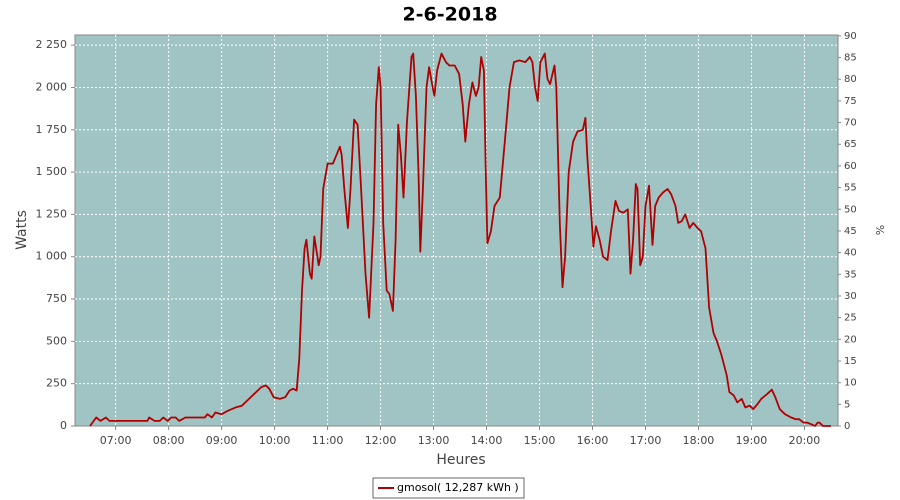 The height and width of the screenshot is (500, 900). What do you see at coordinates (805, 440) in the screenshot?
I see `x-tick-label: 20:00` at bounding box center [805, 440].